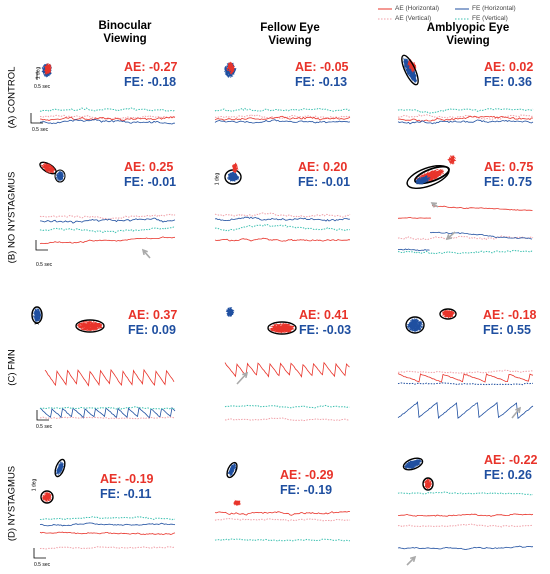 Image resolution: width=550 pixels, height=574 pixels. What do you see at coordinates (323, 167) in the screenshot?
I see `value-ae: AE: 0.20` at bounding box center [323, 167].